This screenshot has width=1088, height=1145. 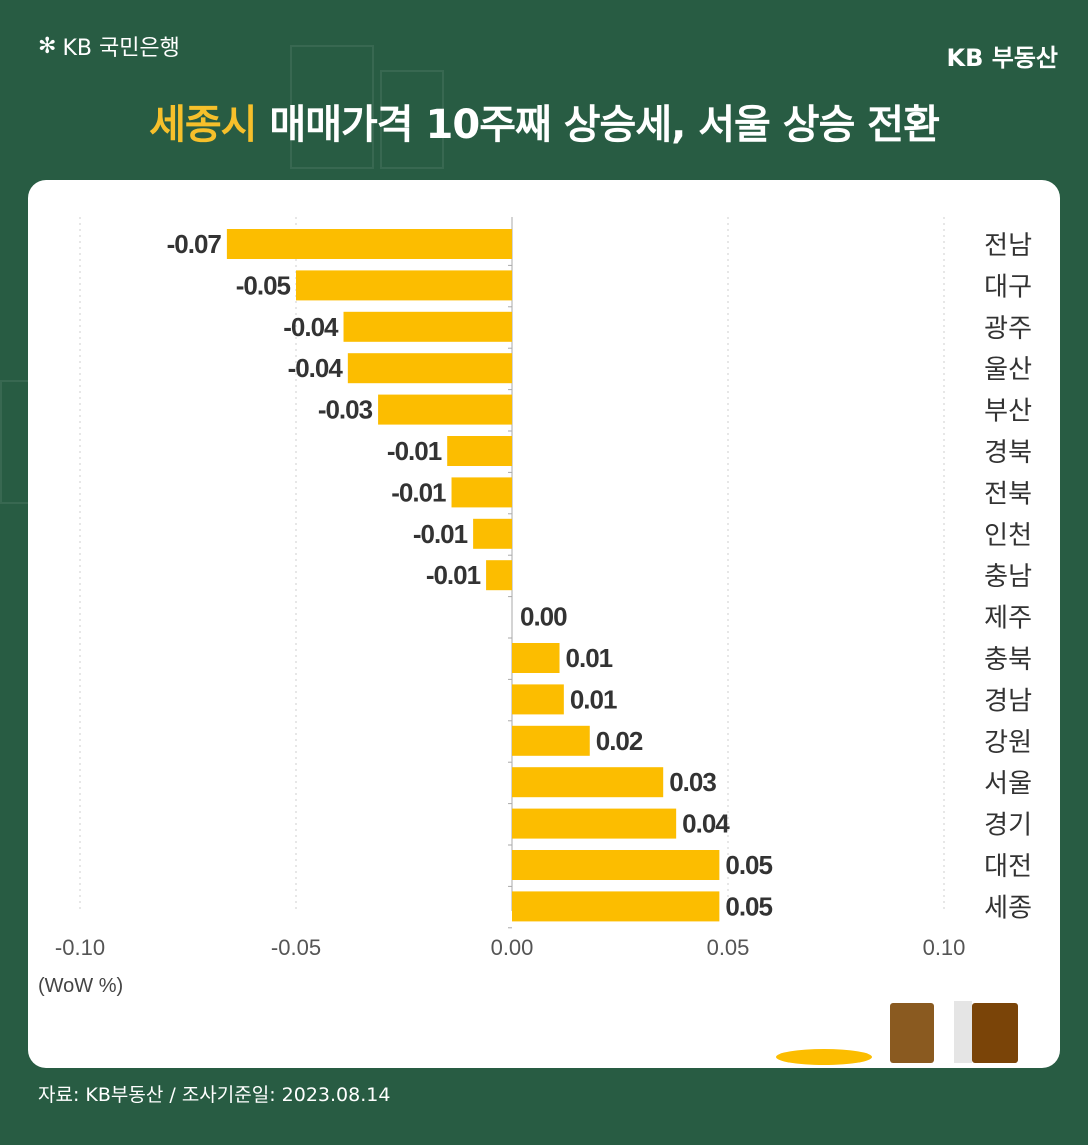 What do you see at coordinates (1008, 660) in the screenshot?
I see `category-label: 충북` at bounding box center [1008, 660].